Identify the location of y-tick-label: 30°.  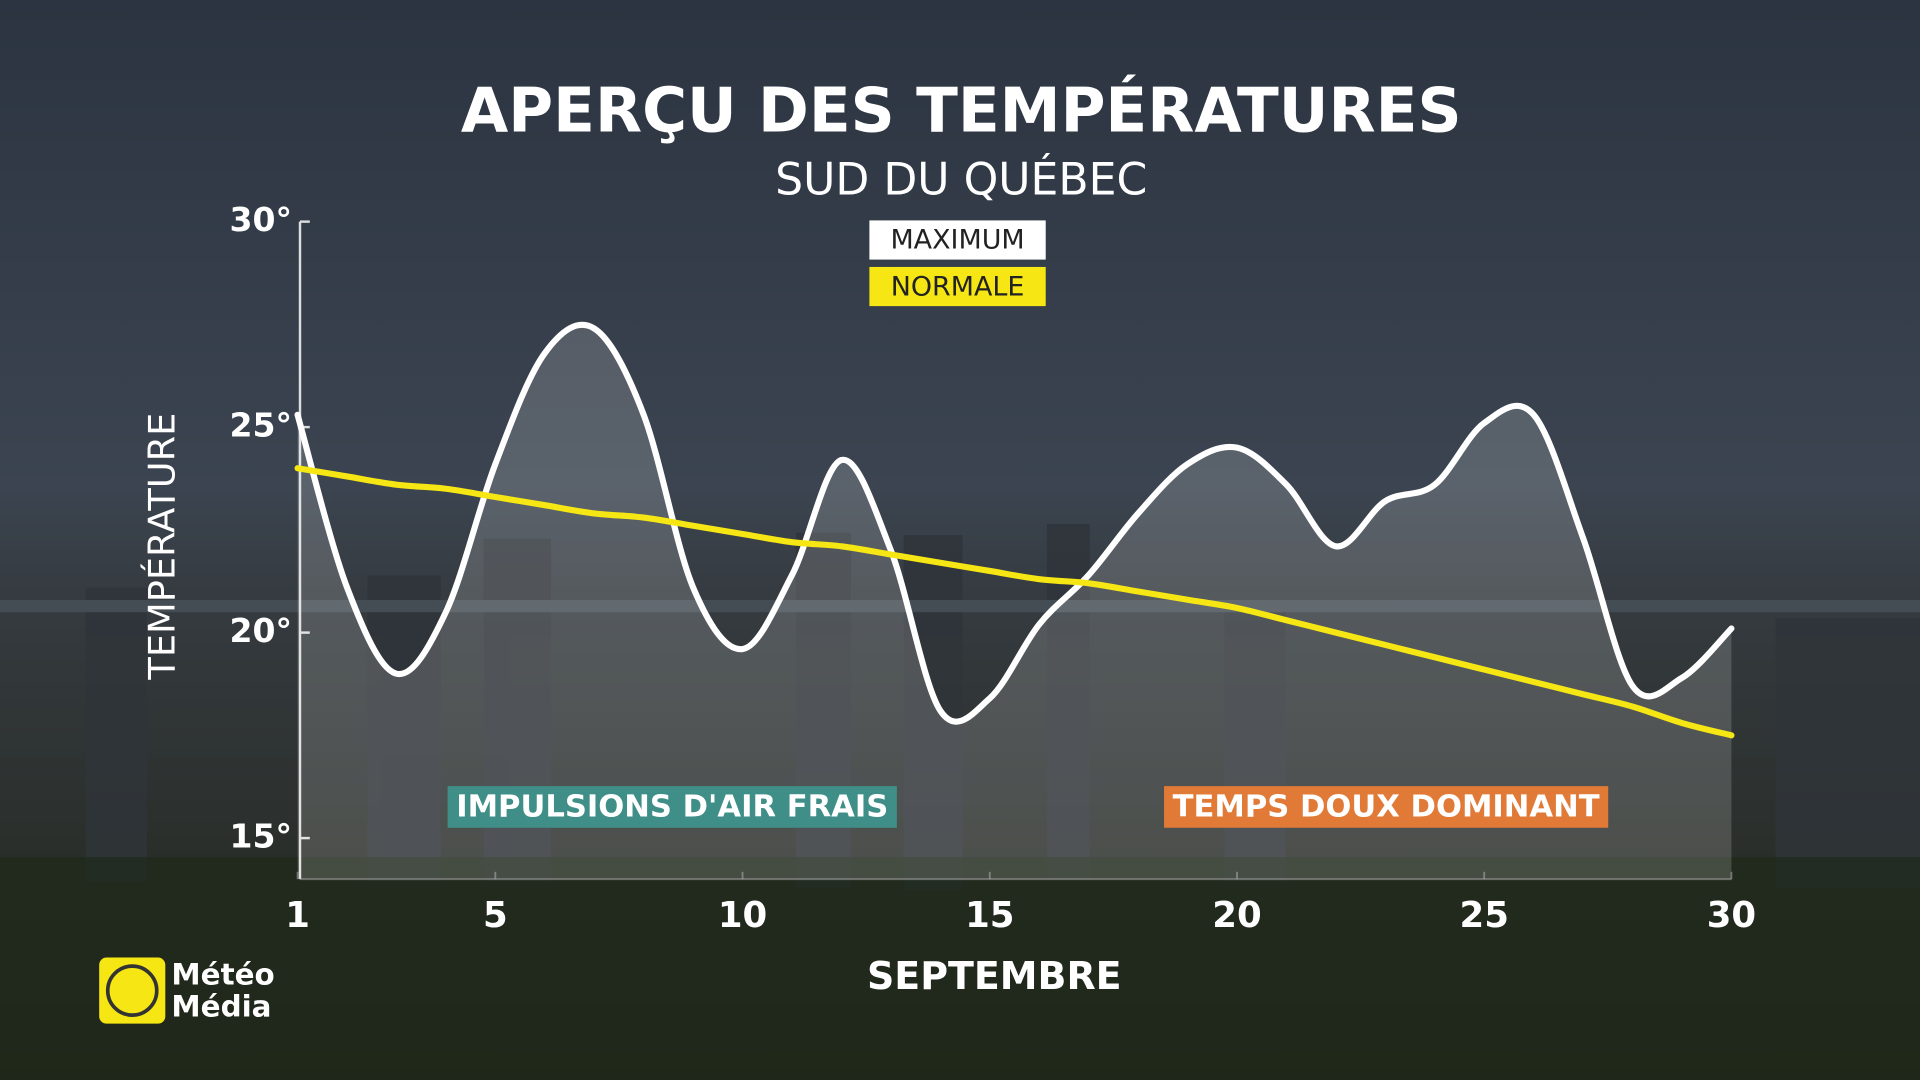
(261, 219).